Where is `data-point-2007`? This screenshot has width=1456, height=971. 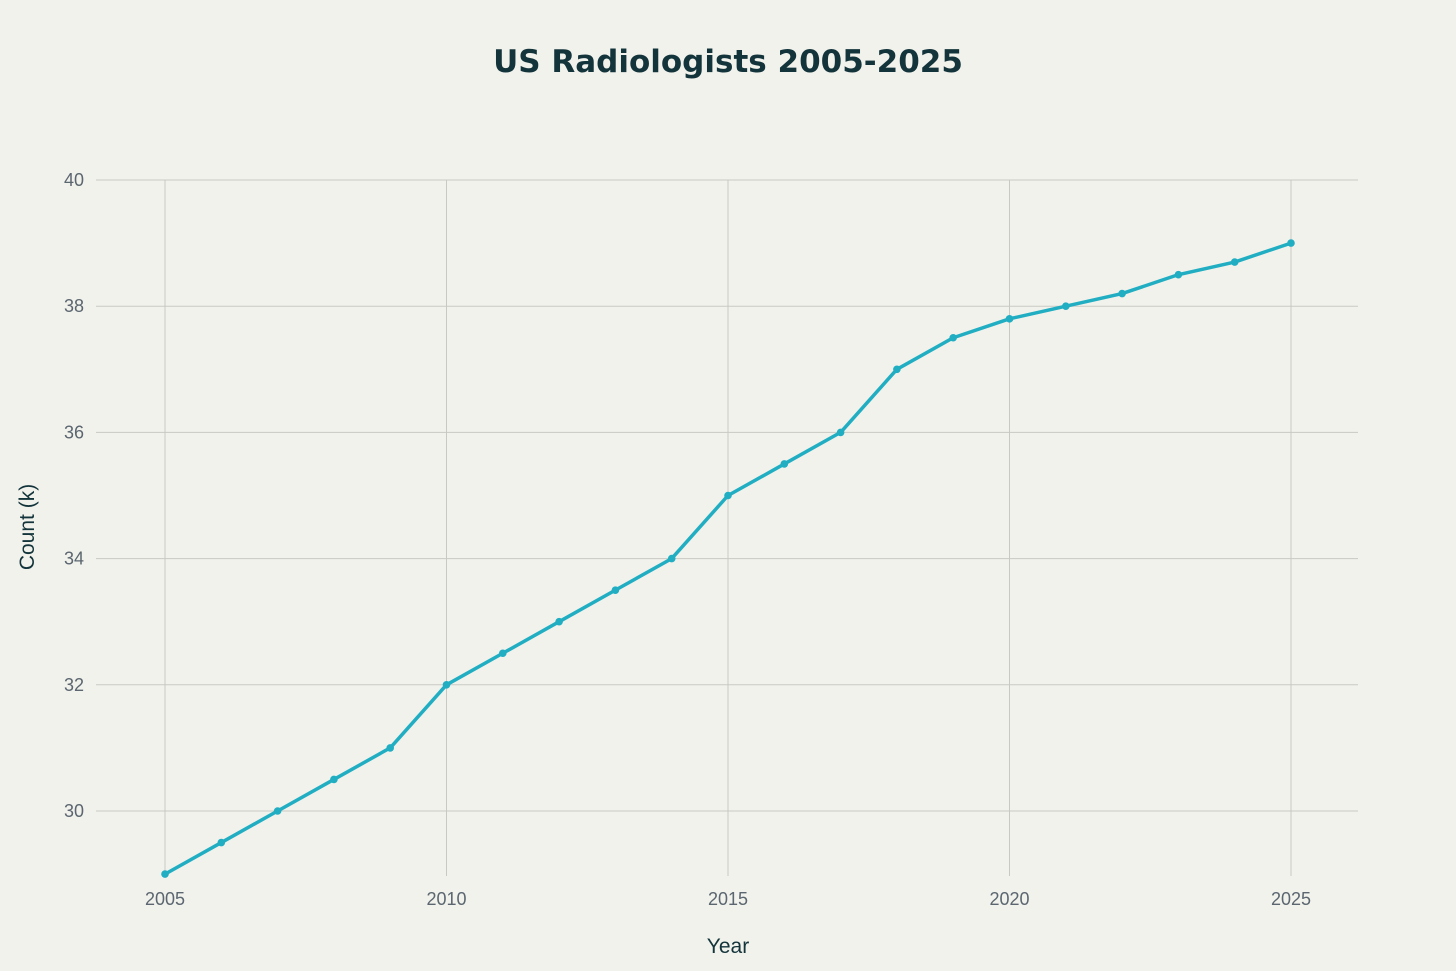 data-point-2007 is located at coordinates (277, 811).